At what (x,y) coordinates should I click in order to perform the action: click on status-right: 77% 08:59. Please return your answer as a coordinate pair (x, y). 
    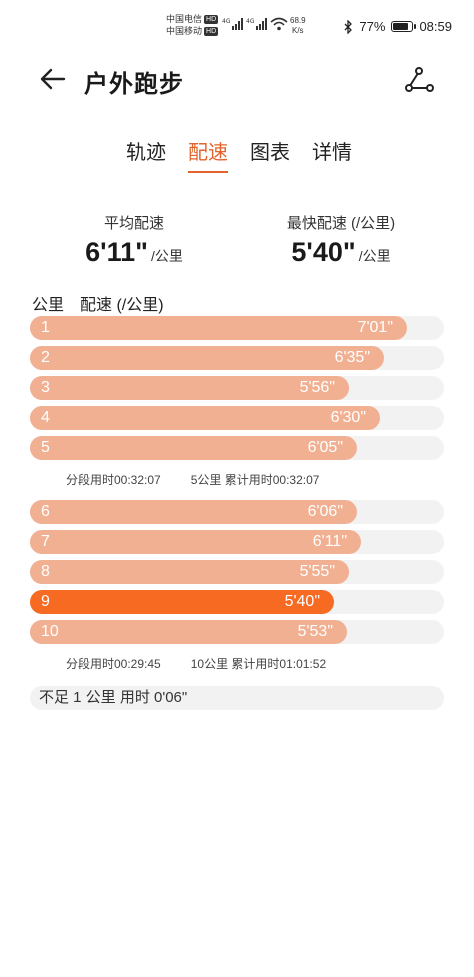
    Looking at the image, I should click on (398, 26).